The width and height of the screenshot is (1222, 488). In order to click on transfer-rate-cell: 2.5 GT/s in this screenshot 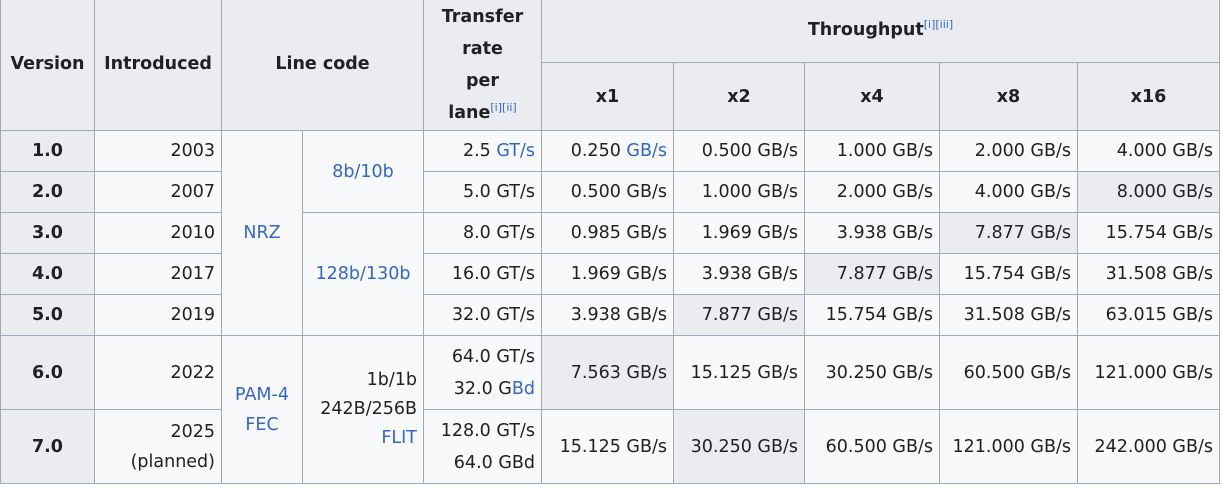, I will do `click(482, 151)`.